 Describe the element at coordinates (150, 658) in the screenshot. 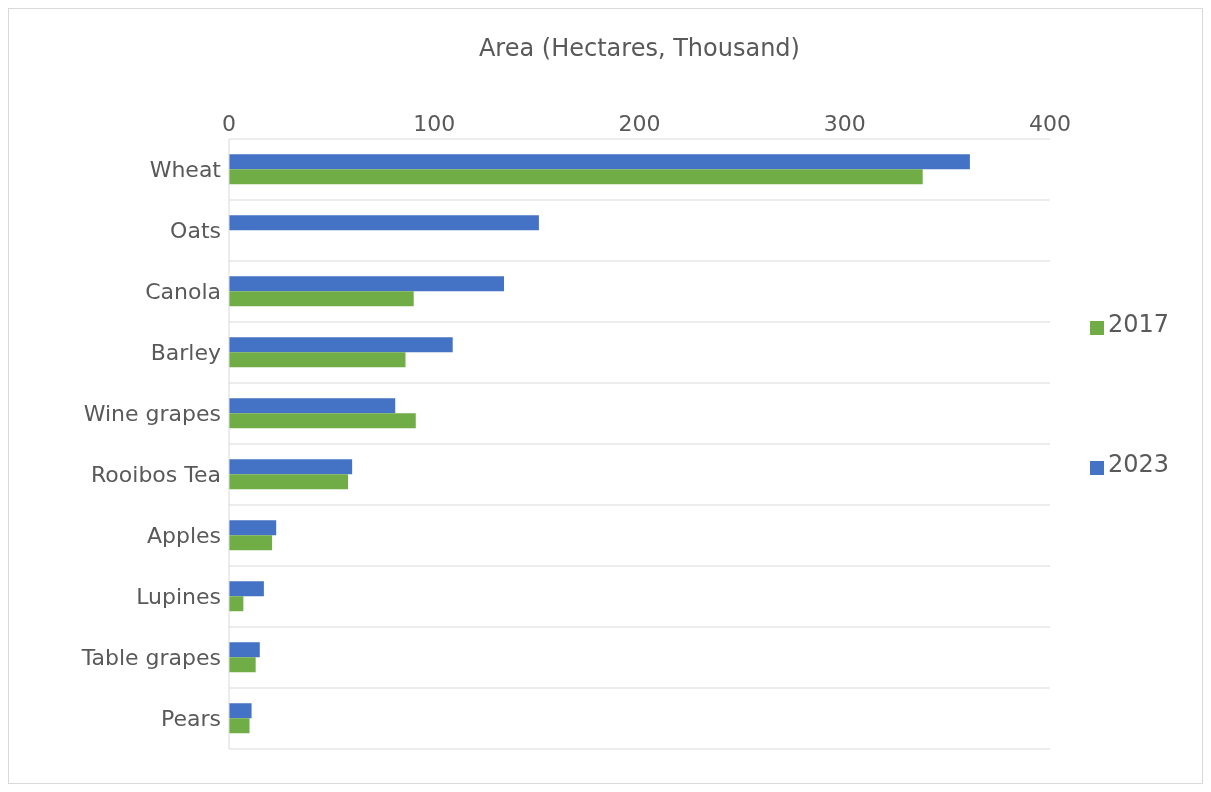

I see `y-tick-label: Table grapes` at that location.